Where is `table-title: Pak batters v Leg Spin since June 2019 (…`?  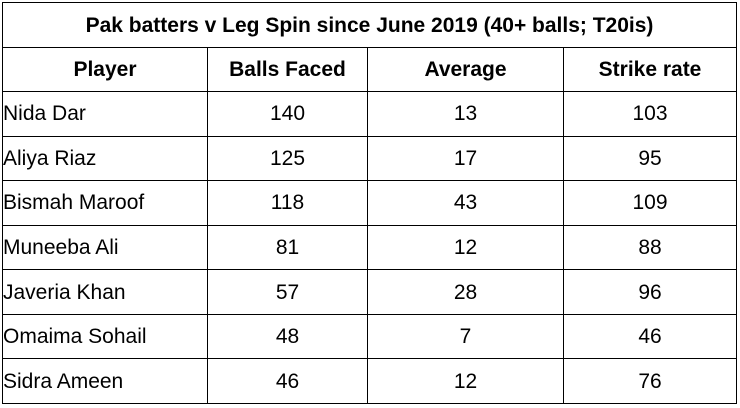 table-title: Pak batters v Leg Spin since June 2019 (… is located at coordinates (369, 25).